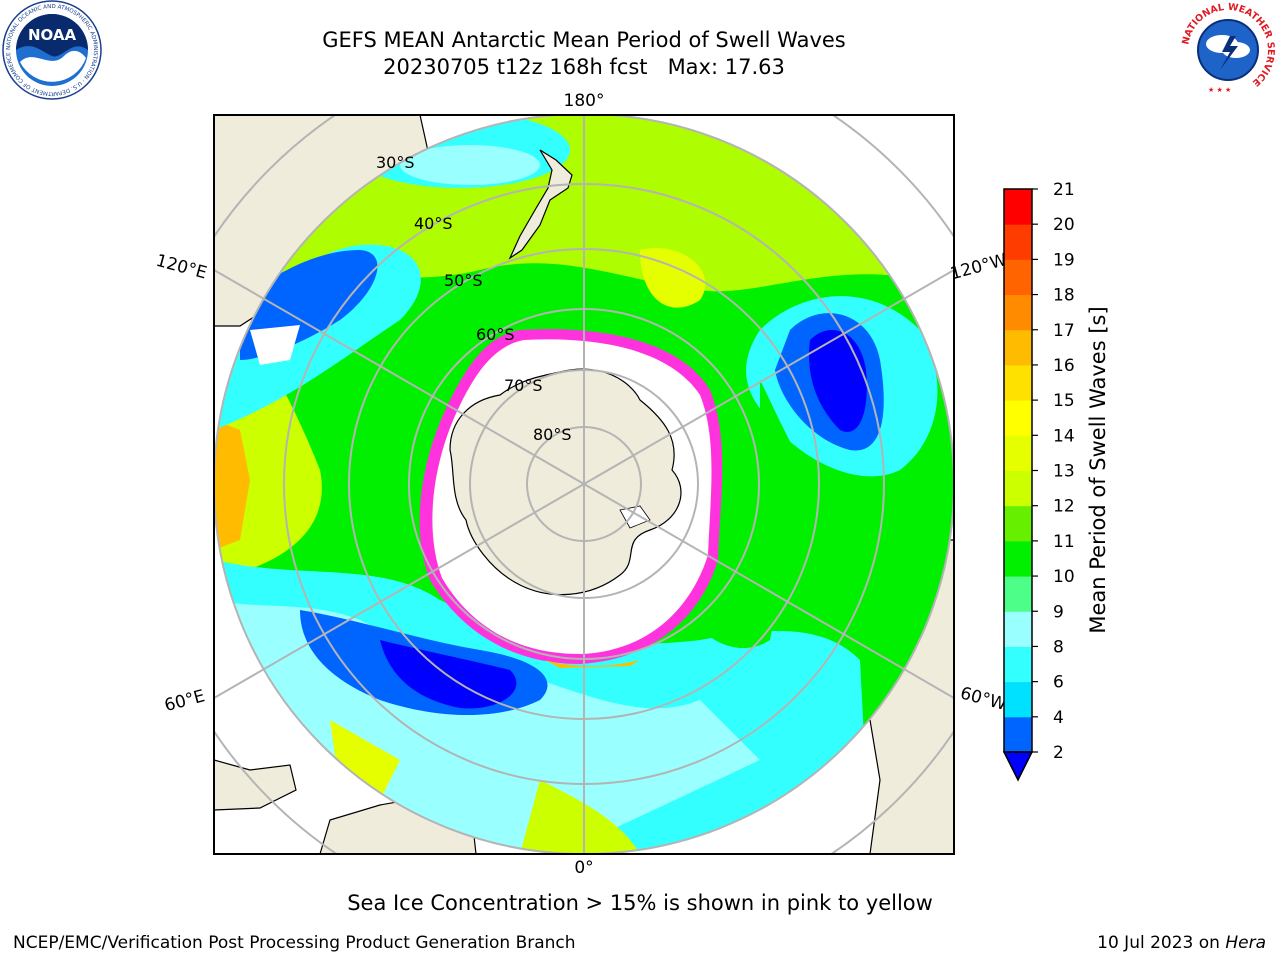  What do you see at coordinates (1064, 296) in the screenshot?
I see `colorbar-tick-label: 18` at bounding box center [1064, 296].